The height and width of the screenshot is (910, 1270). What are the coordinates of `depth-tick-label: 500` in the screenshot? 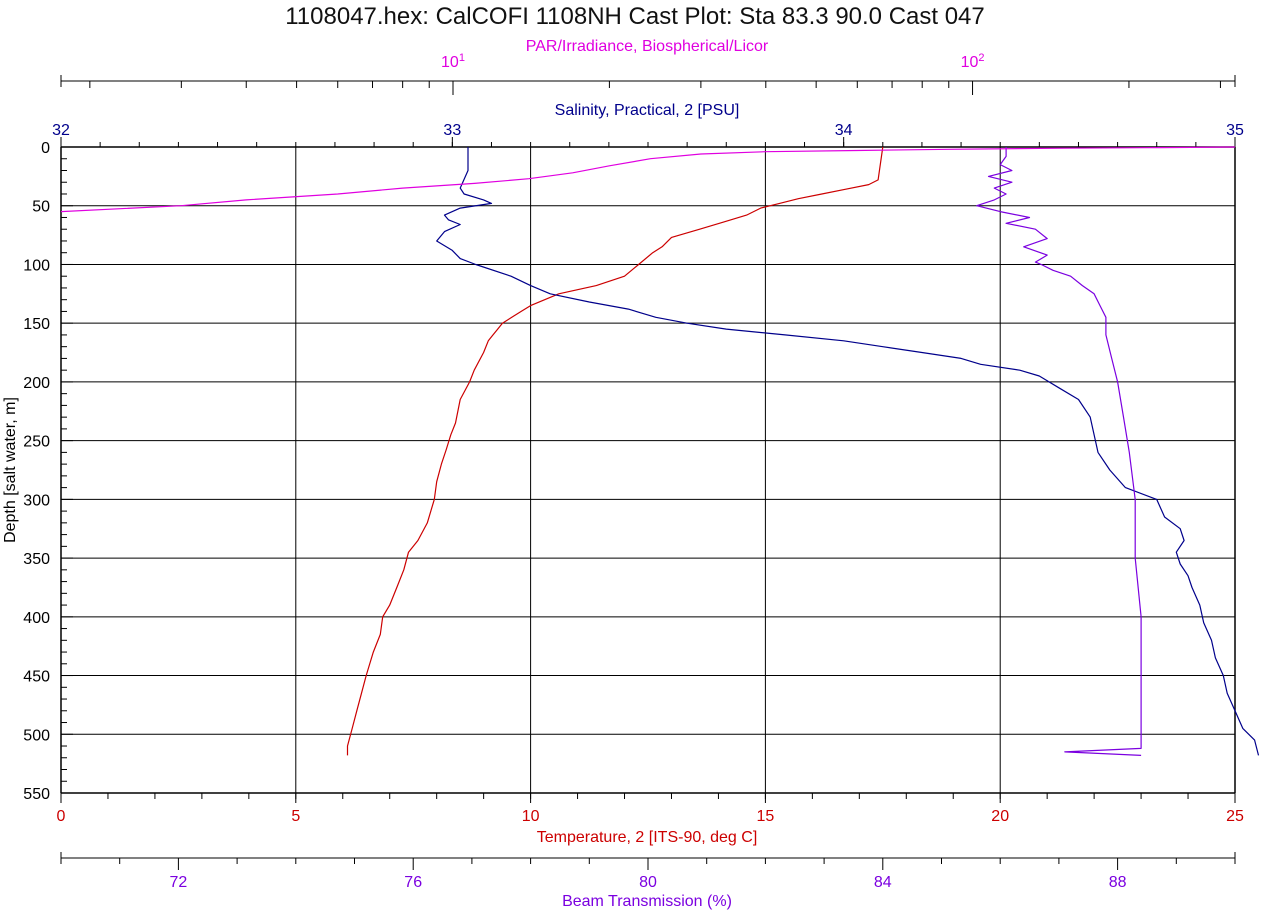 It's located at (36, 735).